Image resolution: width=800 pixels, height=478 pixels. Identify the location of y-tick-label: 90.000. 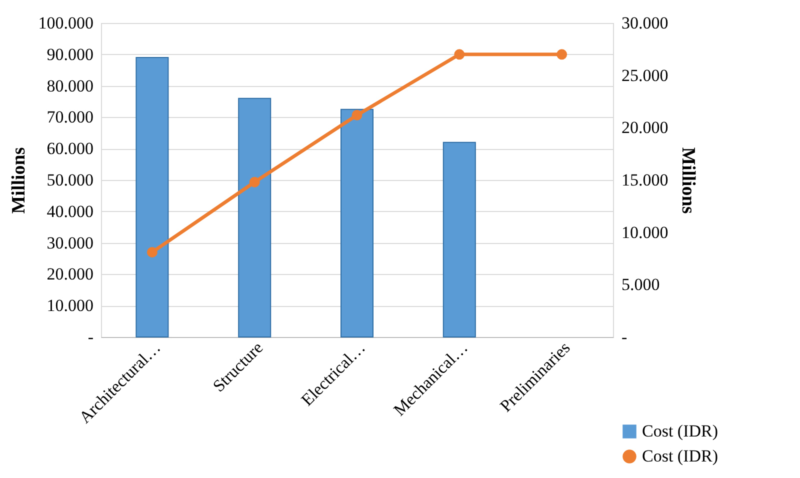
(70, 54).